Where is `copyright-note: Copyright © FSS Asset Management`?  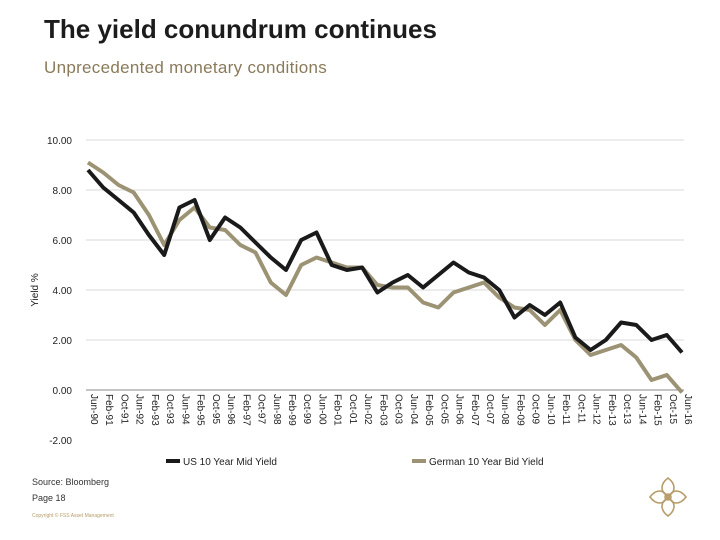
copyright-note: Copyright © FSS Asset Management is located at coordinates (73, 516).